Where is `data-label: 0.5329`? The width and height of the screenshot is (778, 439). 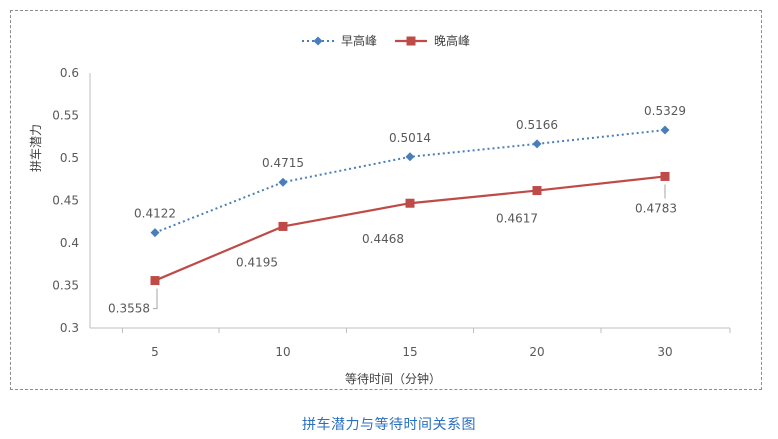
data-label: 0.5329 is located at coordinates (665, 111).